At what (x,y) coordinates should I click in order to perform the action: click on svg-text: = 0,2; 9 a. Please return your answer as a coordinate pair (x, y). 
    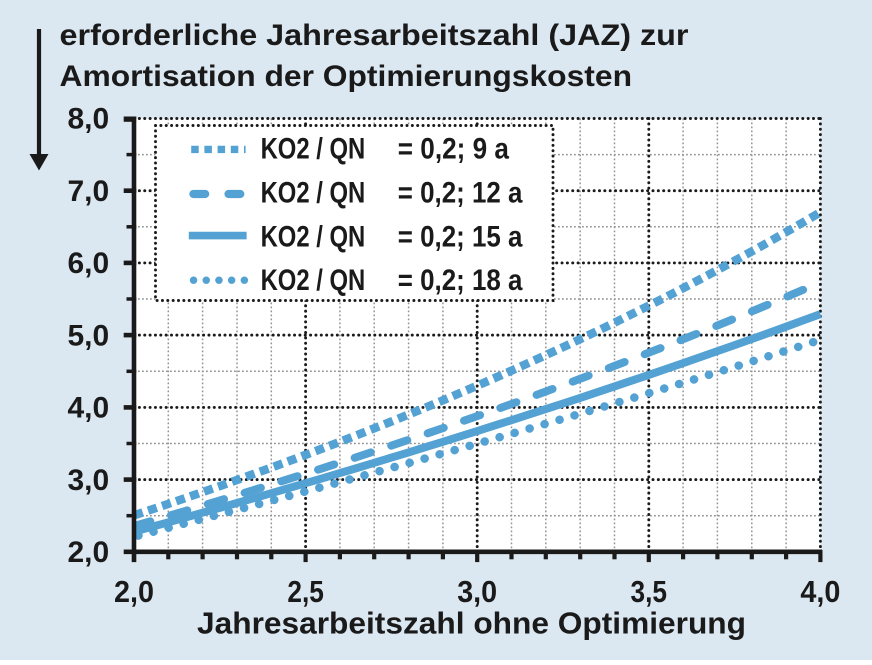
    Looking at the image, I should click on (453, 149).